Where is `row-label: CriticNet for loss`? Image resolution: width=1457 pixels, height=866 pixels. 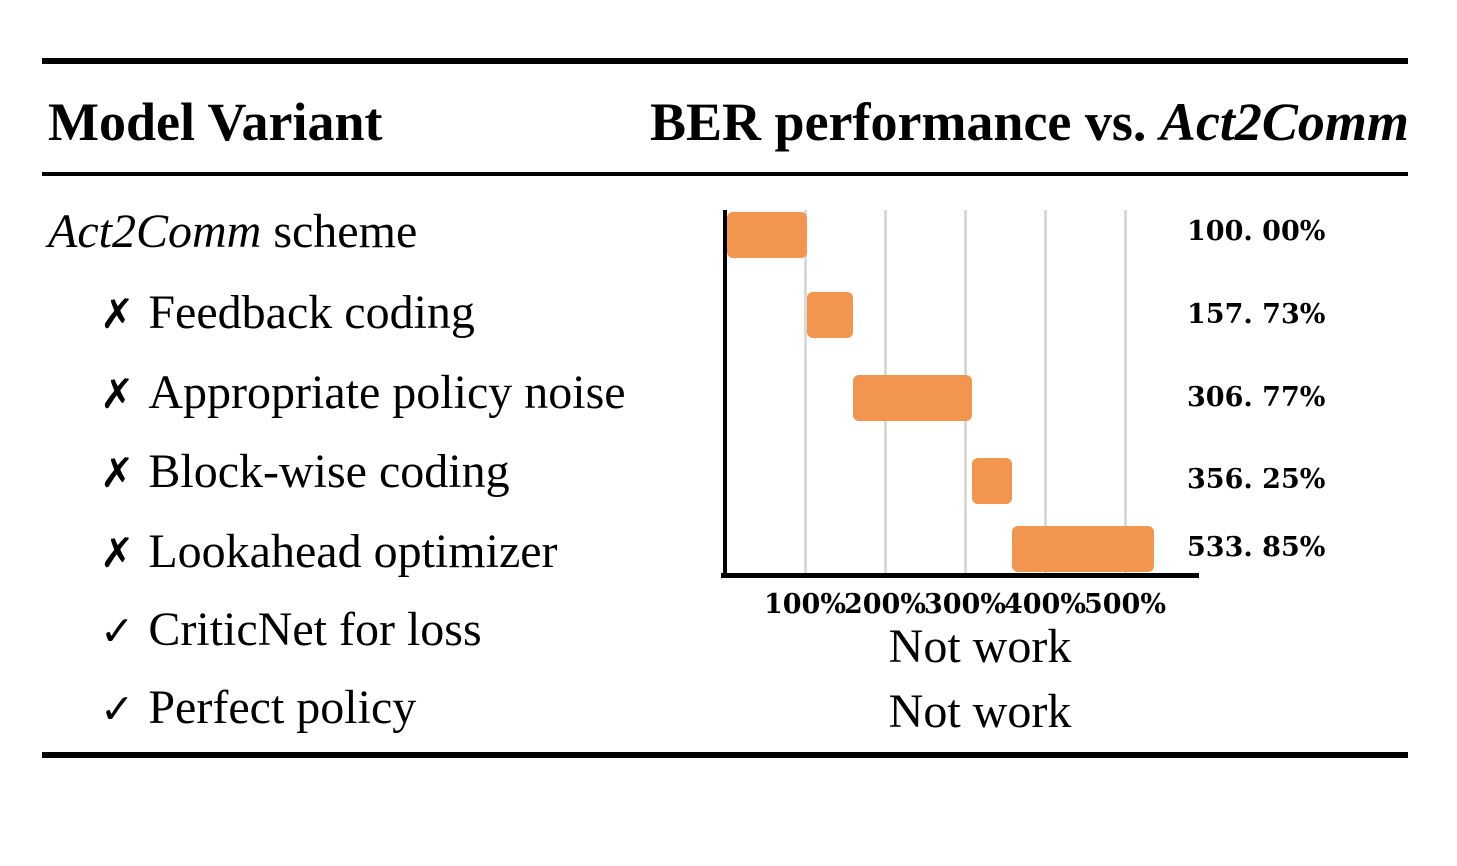
row-label: CriticNet for loss is located at coordinates (315, 629).